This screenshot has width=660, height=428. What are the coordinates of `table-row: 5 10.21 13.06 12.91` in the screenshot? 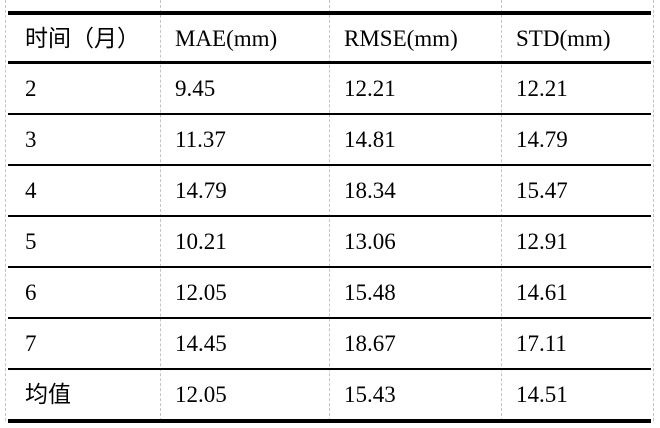 It's located at (329, 241).